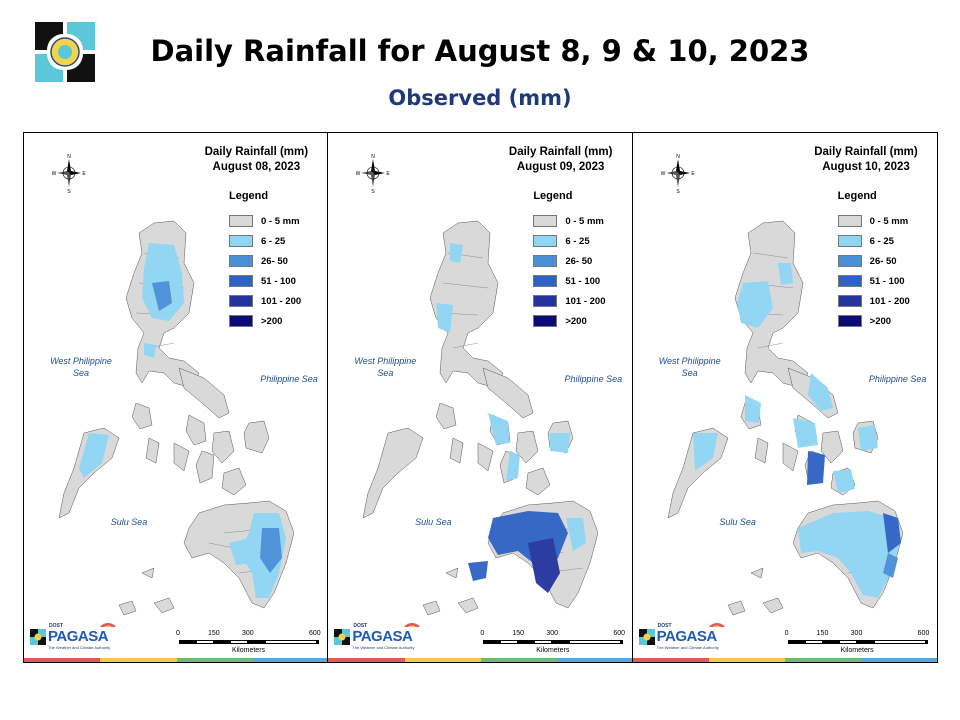  What do you see at coordinates (561, 160) in the screenshot?
I see `panel-title: Daily Rainfall (mm) August 09, 2023` at bounding box center [561, 160].